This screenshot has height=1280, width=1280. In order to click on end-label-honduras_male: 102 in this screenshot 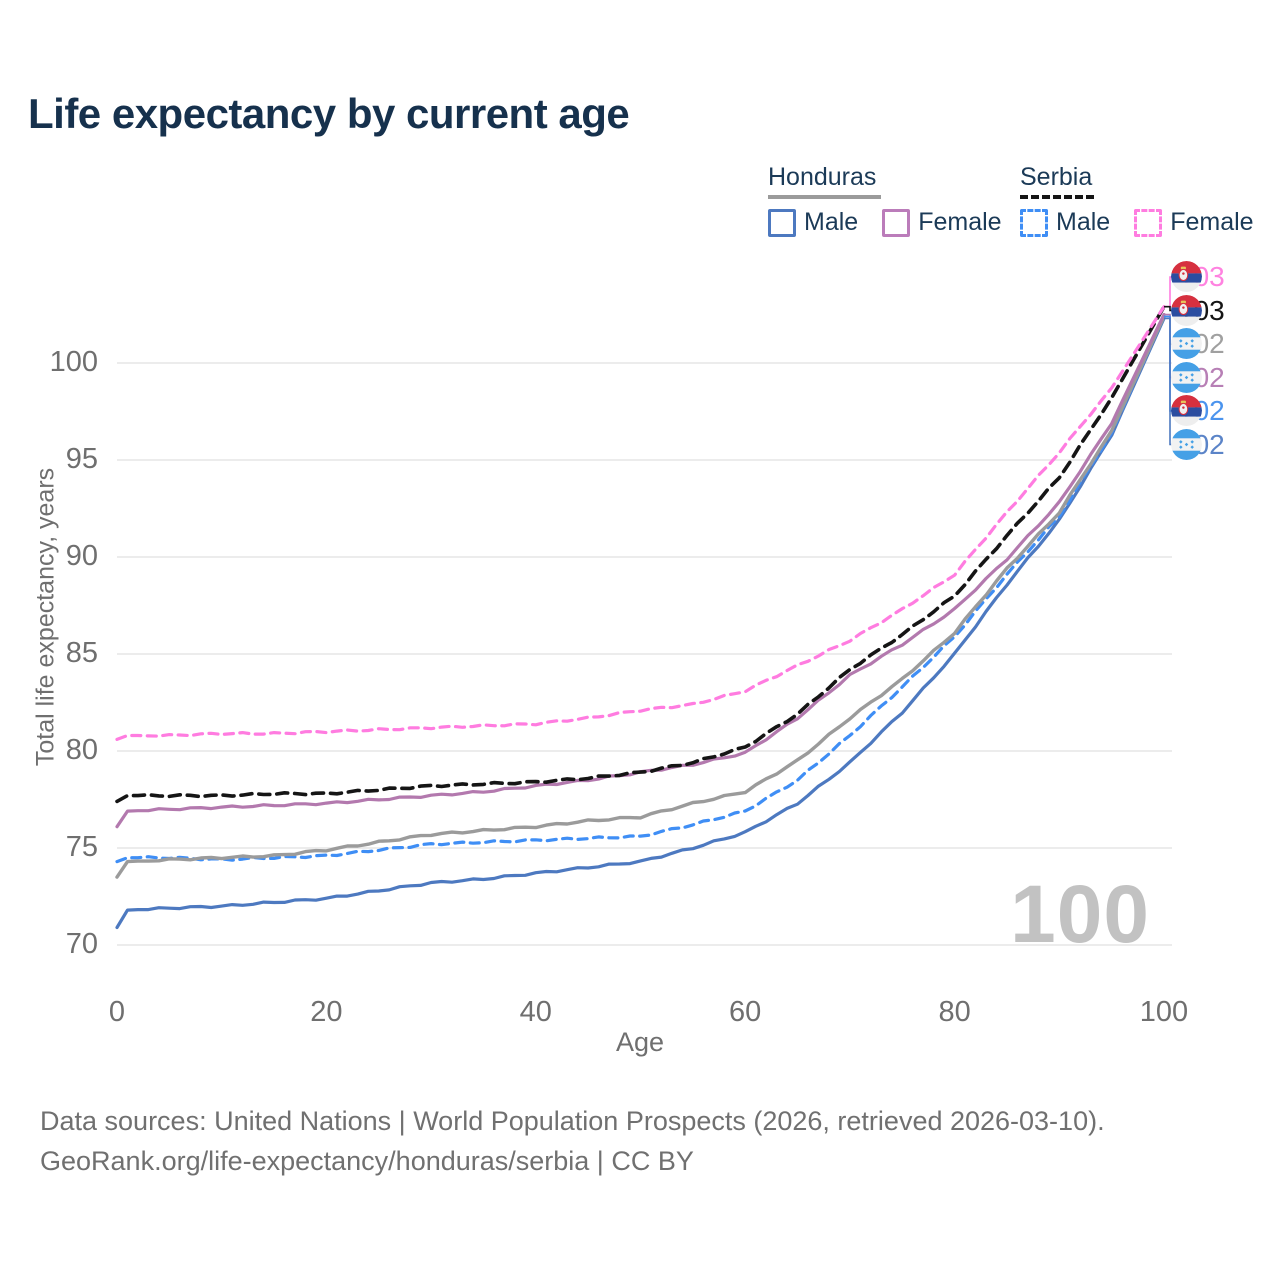, I will do `click(1198, 444)`.